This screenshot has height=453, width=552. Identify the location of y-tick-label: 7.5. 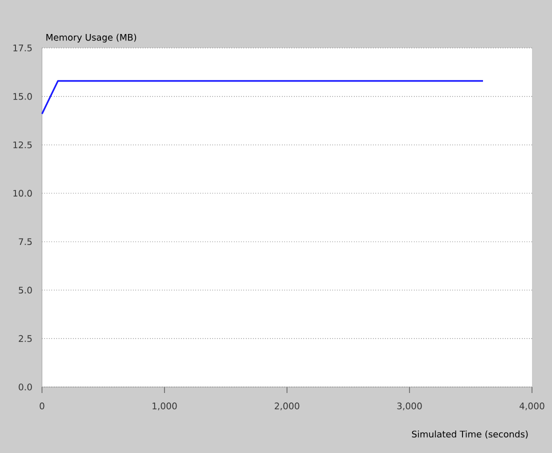
(25, 242).